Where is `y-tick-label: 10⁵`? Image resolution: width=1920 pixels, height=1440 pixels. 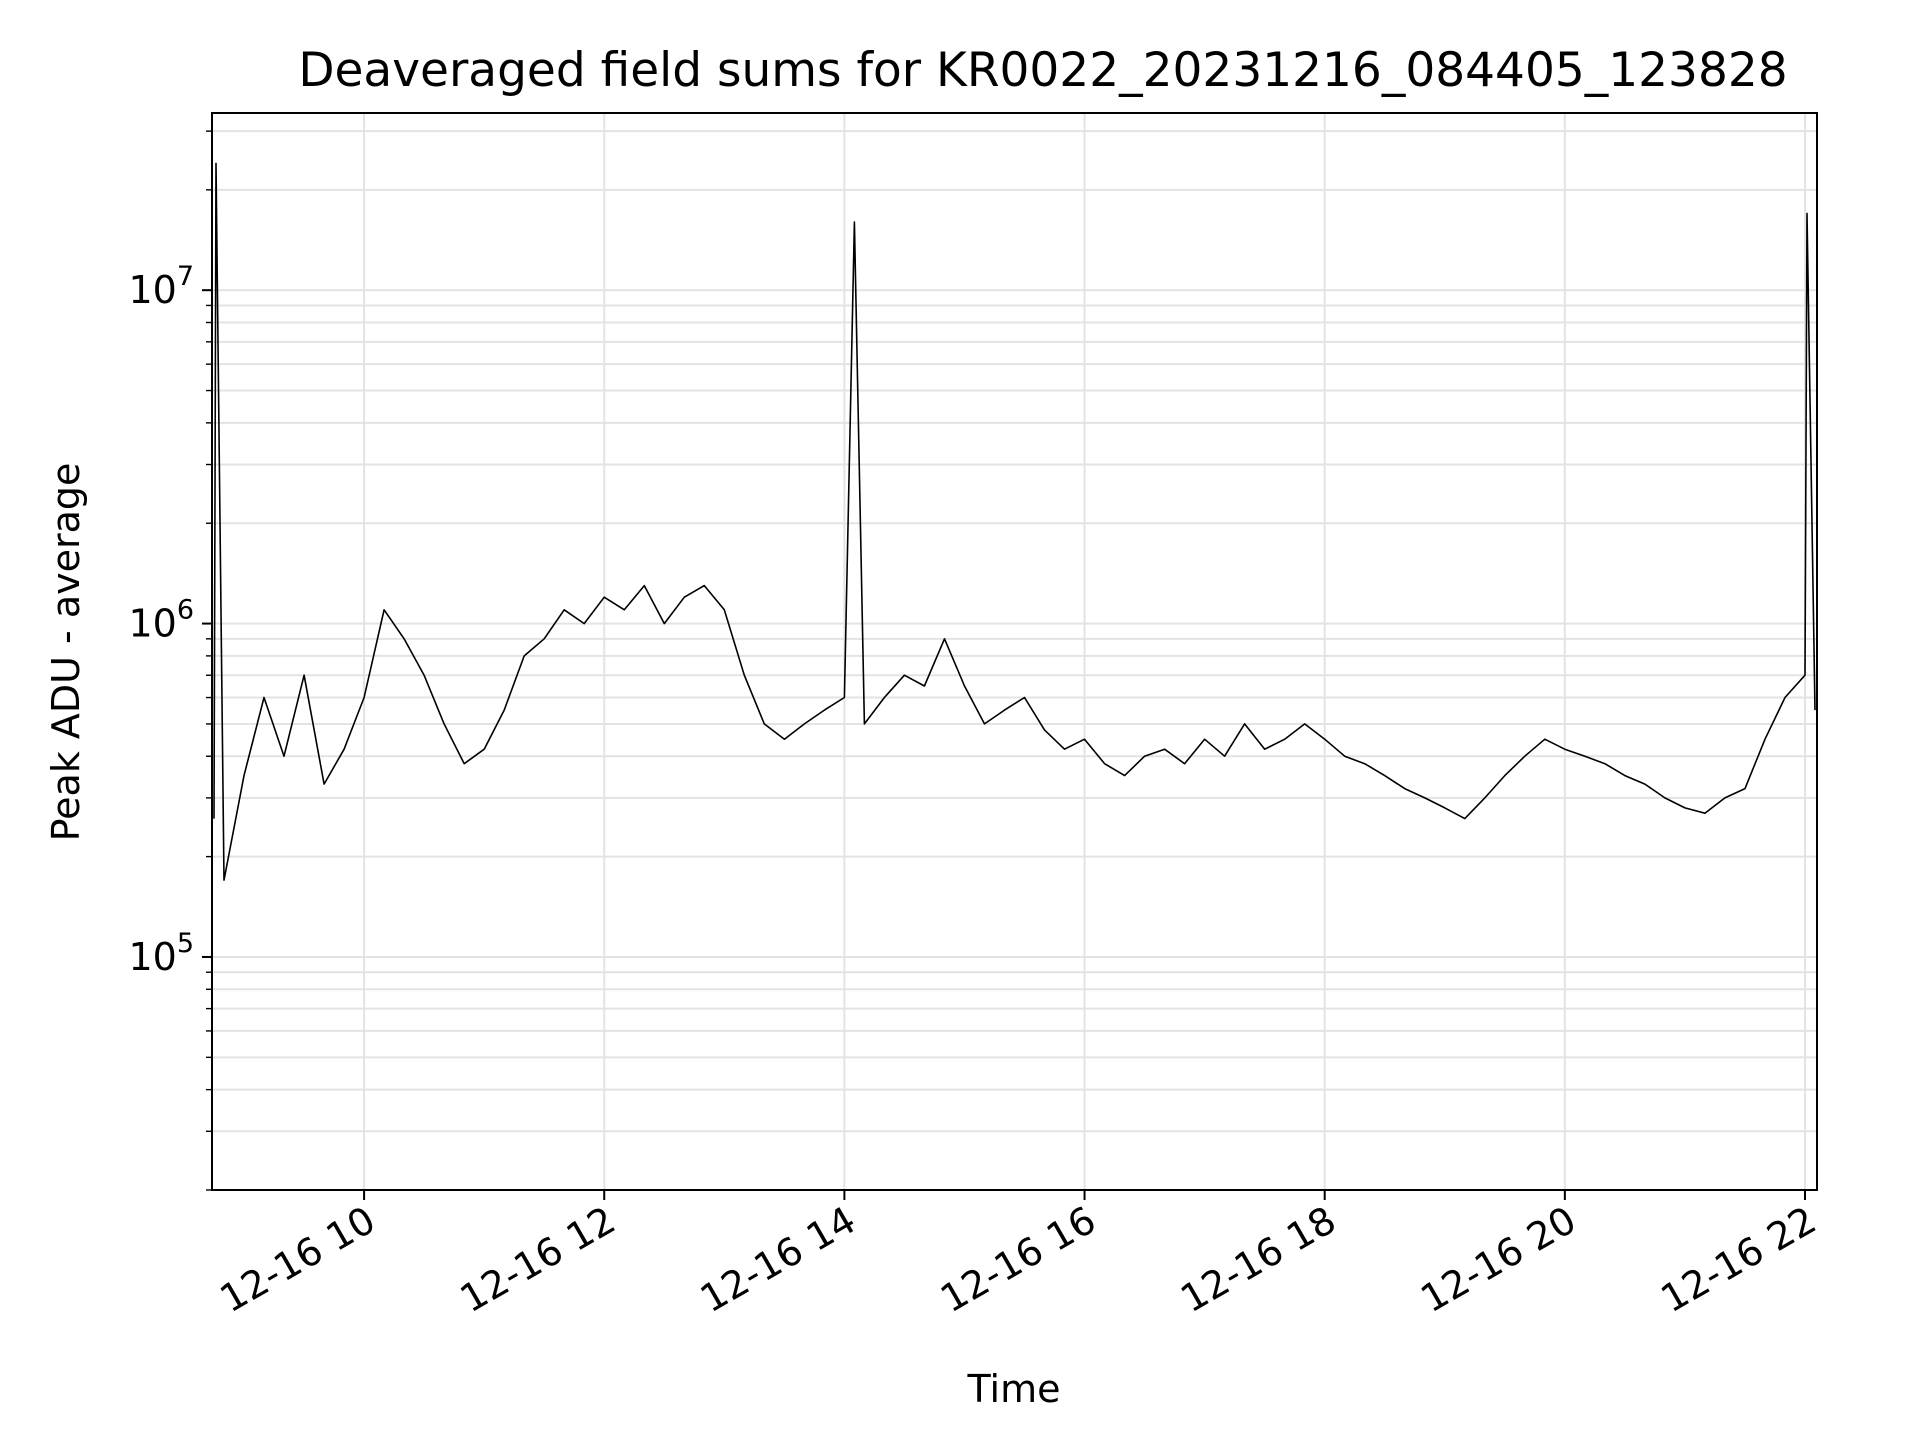 y-tick-label: 10⁵ is located at coordinates (161, 953).